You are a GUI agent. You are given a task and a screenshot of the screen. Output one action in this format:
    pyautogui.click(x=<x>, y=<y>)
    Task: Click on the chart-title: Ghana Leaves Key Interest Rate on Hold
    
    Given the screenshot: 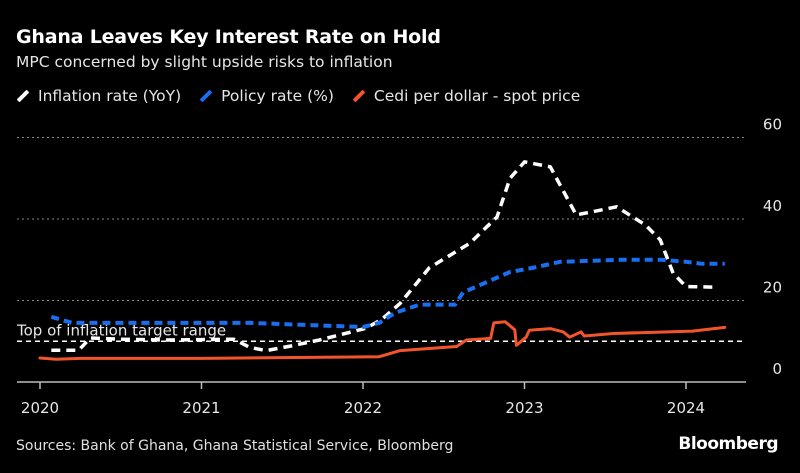 What is the action you would take?
    pyautogui.click(x=228, y=37)
    